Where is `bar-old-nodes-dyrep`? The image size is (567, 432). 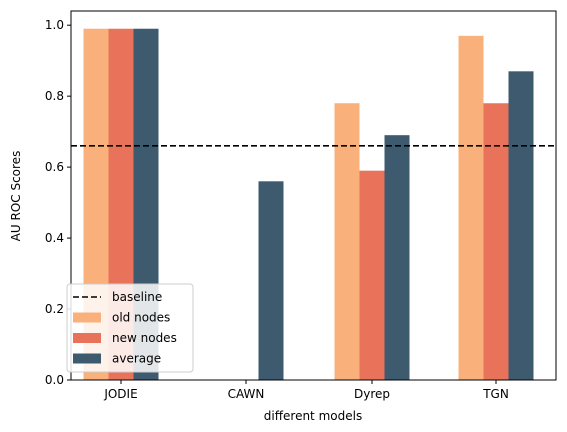 bar-old-nodes-dyrep is located at coordinates (347, 241).